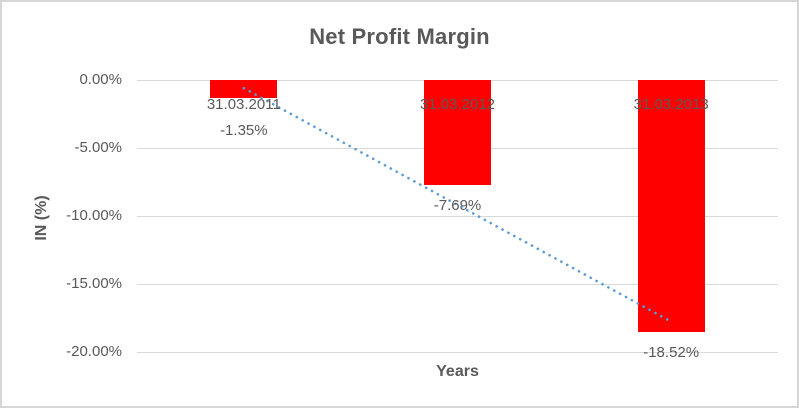 The width and height of the screenshot is (799, 408). What do you see at coordinates (457, 132) in the screenshot?
I see `bar-31.03.2012` at bounding box center [457, 132].